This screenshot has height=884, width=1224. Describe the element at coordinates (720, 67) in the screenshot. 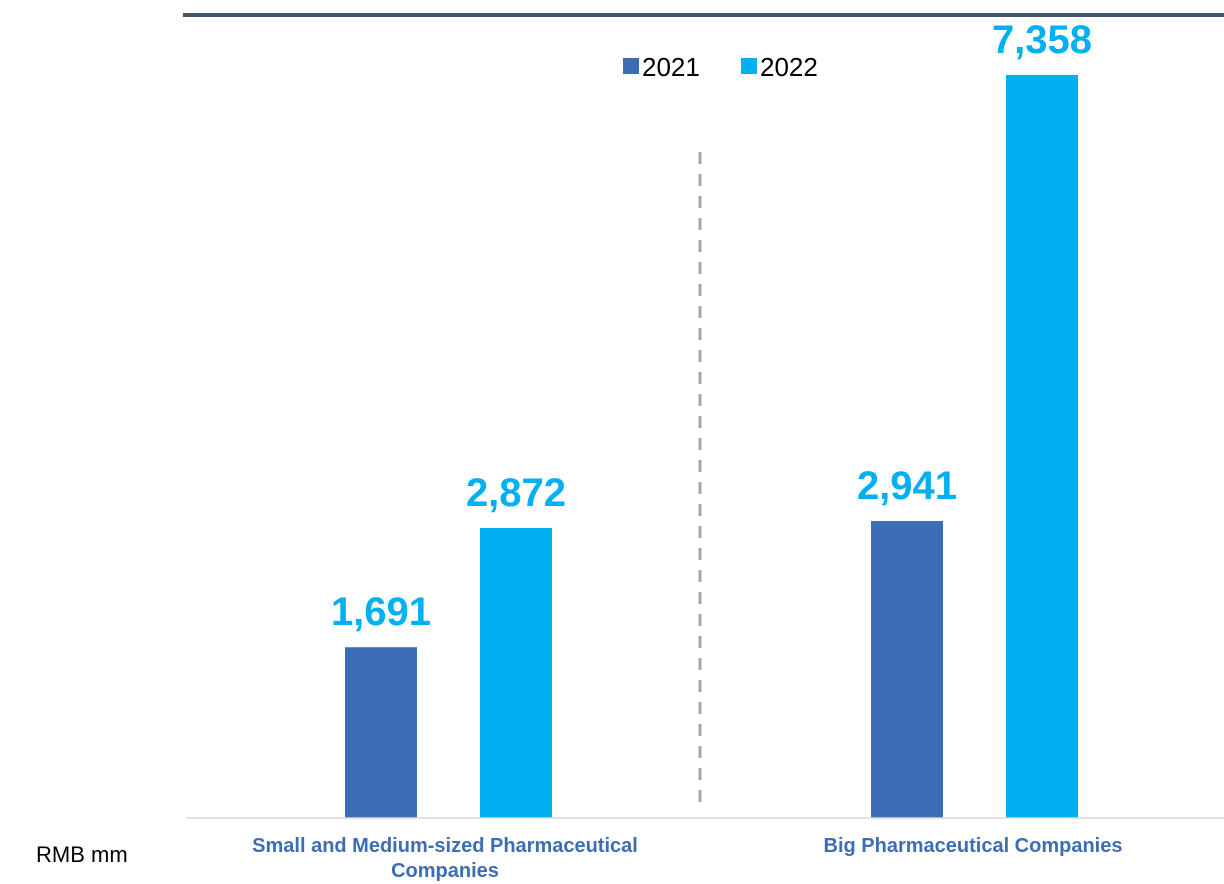

I see `legend: 2021 2022` at that location.